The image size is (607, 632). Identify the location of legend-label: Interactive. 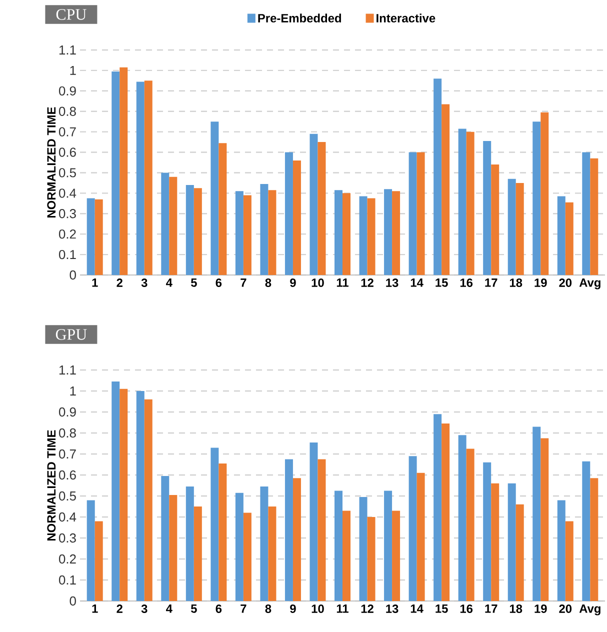
(406, 18).